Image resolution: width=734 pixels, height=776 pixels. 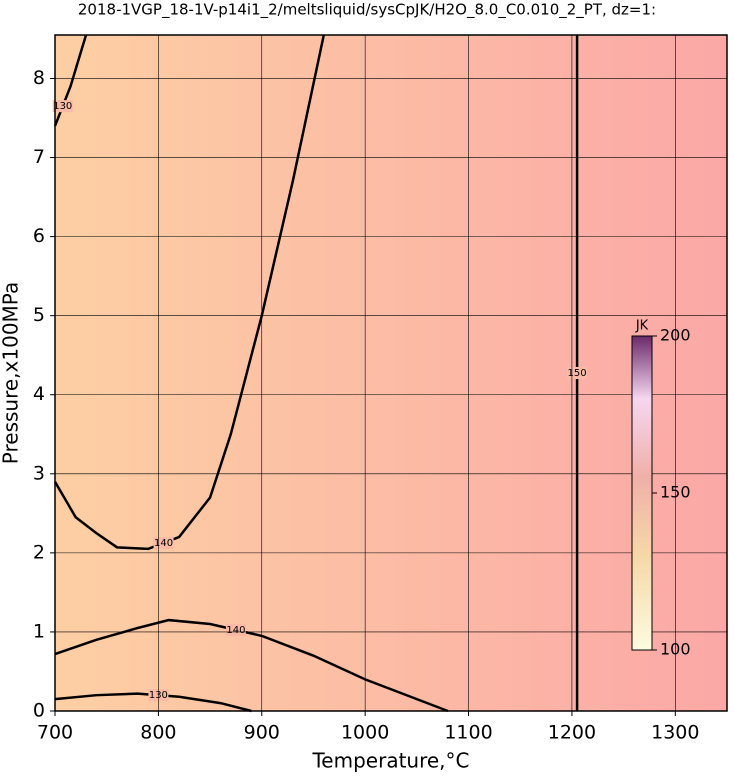 What do you see at coordinates (675, 492) in the screenshot?
I see `colorbar-tick-label: 150` at bounding box center [675, 492].